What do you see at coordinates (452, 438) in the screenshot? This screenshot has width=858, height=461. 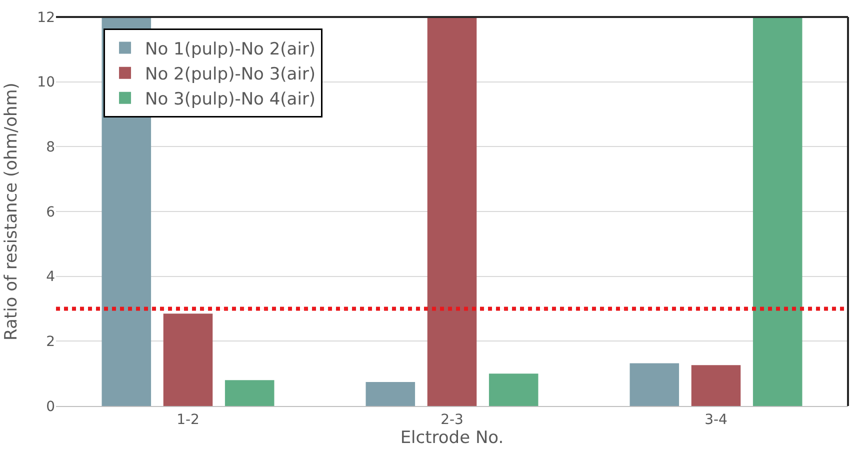 I see `x-axis-title: Elctrode No.` at bounding box center [452, 438].